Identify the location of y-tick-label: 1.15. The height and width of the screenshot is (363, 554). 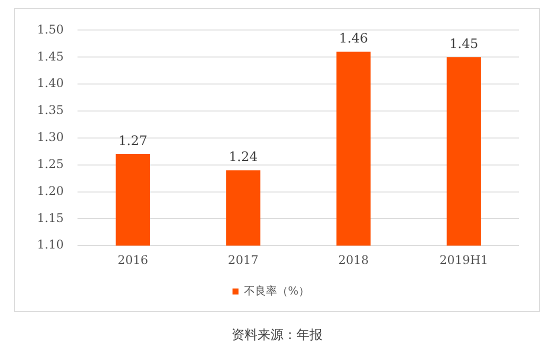
(50, 217).